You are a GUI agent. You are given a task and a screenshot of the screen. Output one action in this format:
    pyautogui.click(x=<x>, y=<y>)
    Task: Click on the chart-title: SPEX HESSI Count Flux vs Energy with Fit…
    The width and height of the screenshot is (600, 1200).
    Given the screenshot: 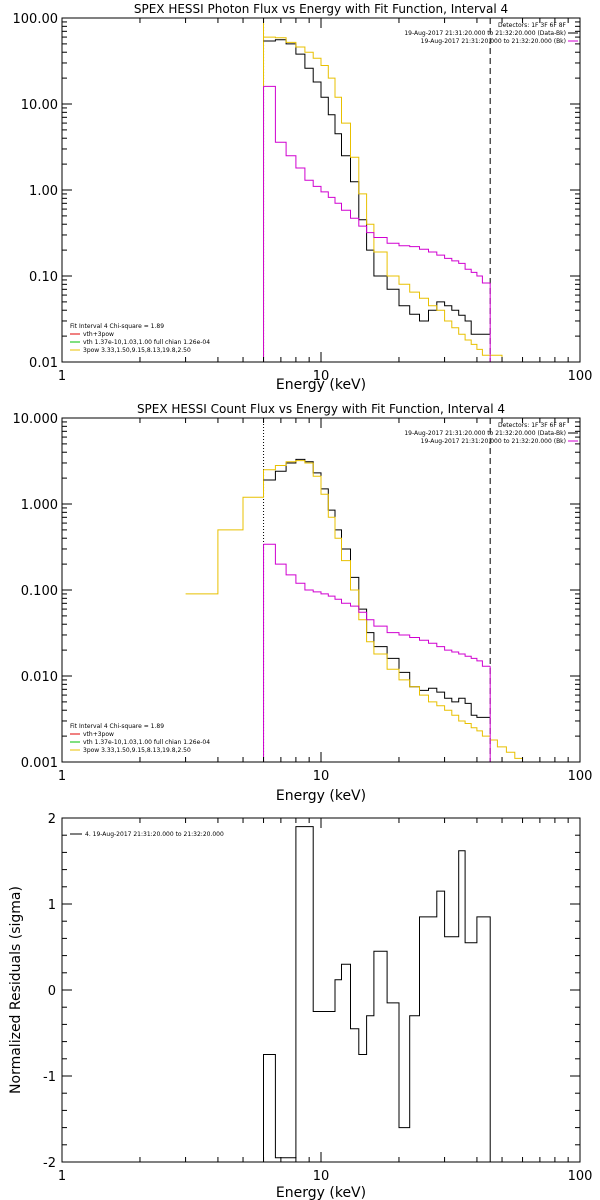 What is the action you would take?
    pyautogui.click(x=321, y=409)
    